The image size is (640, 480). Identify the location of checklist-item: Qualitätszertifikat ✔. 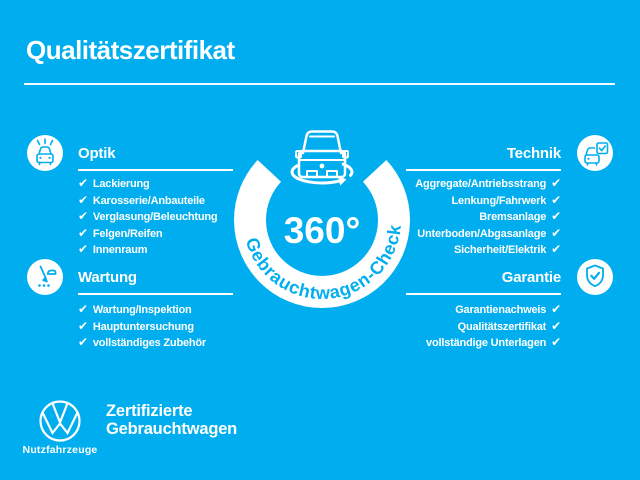
(451, 327).